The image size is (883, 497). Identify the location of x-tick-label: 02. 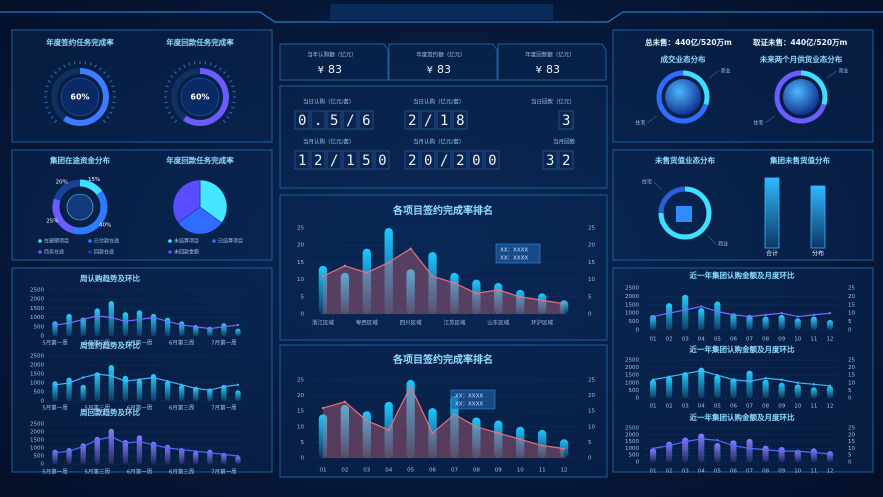
(669, 340).